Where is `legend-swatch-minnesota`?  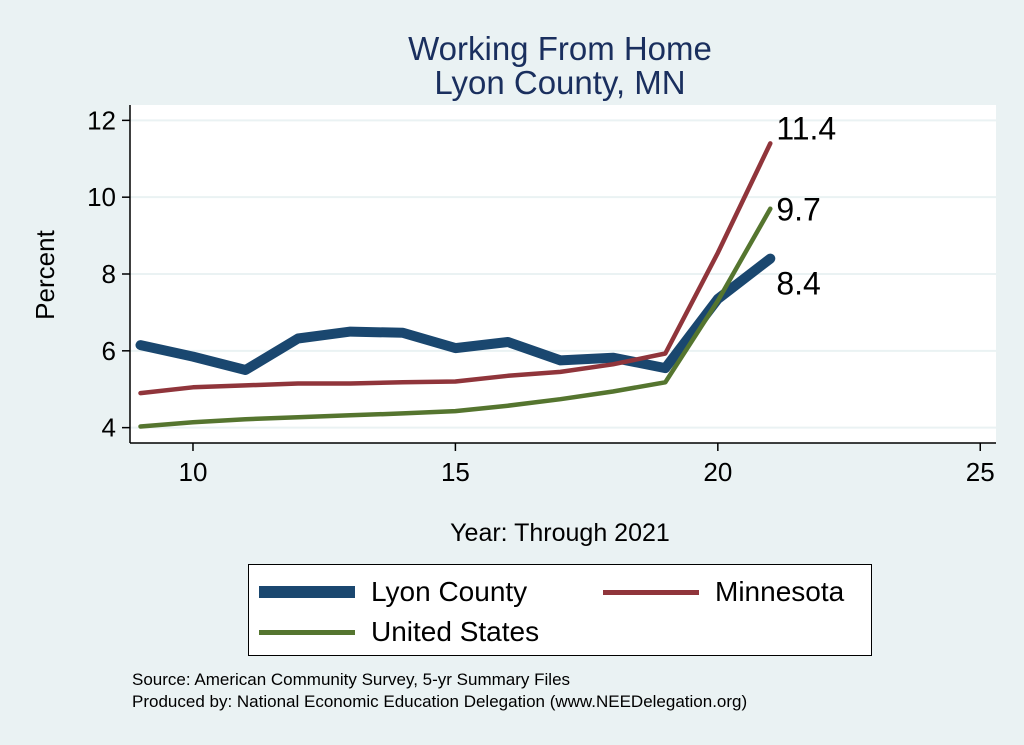
legend-swatch-minnesota is located at coordinates (651, 592).